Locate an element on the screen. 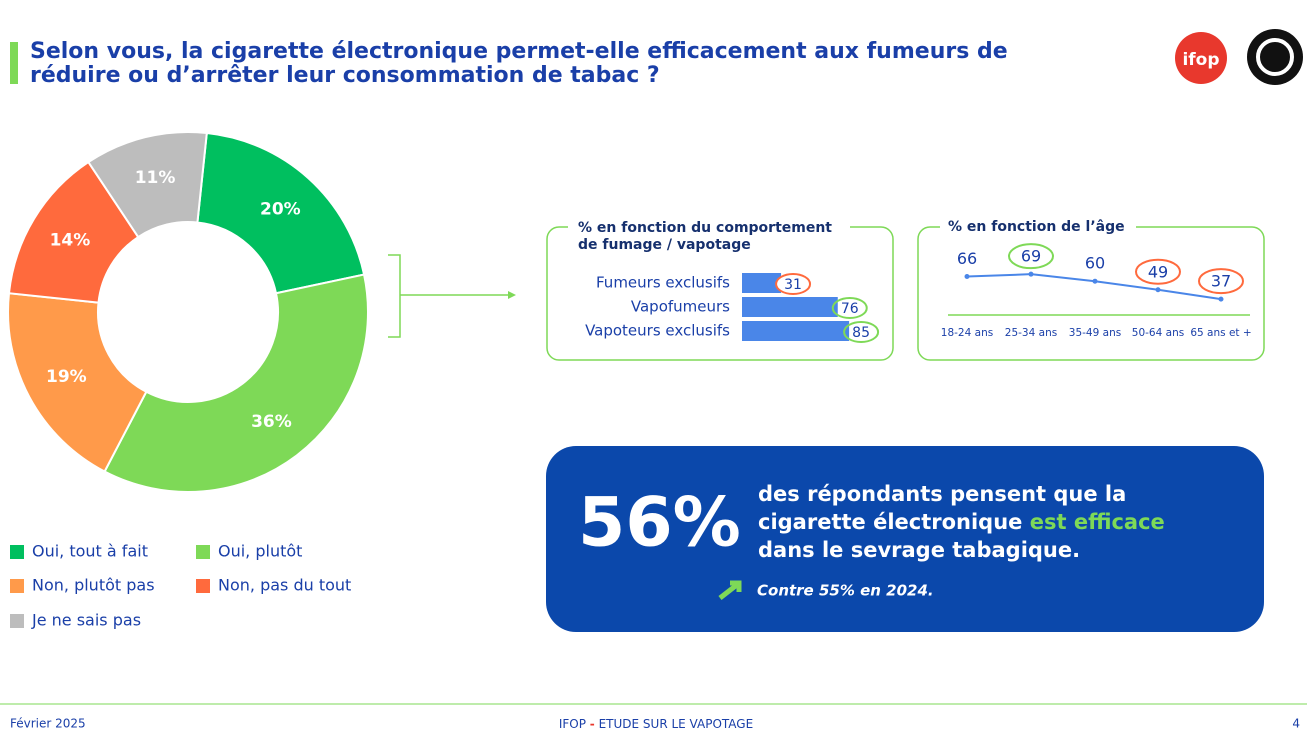 This screenshot has width=1307, height=753. slice-label: 11% is located at coordinates (155, 178).